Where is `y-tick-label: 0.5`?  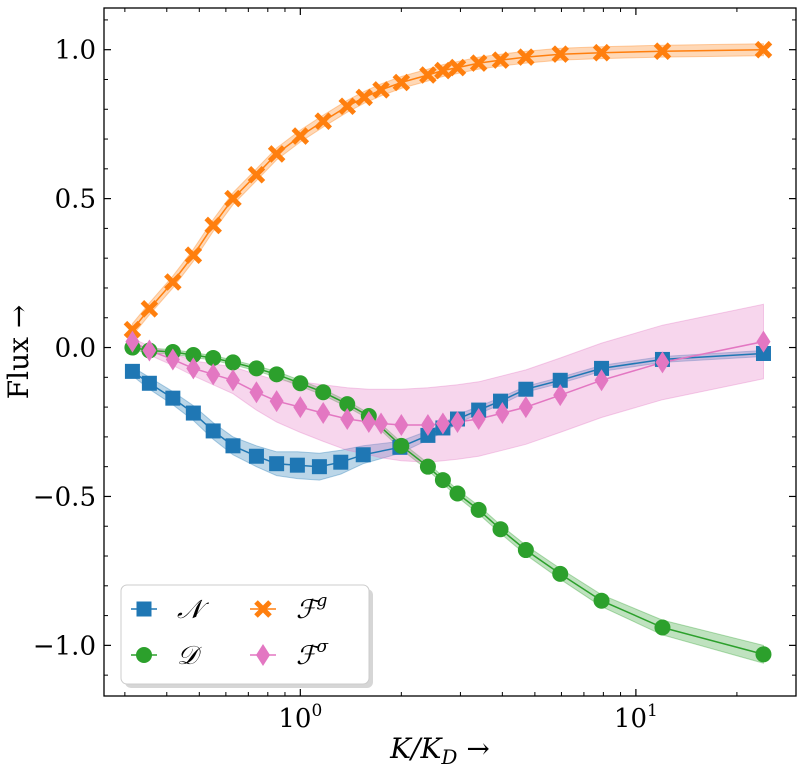 y-tick-label: 0.5 is located at coordinates (75, 200).